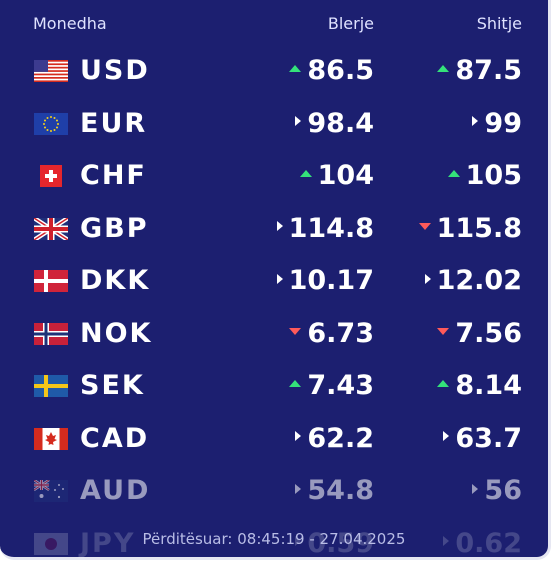 This screenshot has width=556, height=561. Describe the element at coordinates (274, 230) in the screenshot. I see `rate-row-gbp: GBP 114.8 115.8` at that location.